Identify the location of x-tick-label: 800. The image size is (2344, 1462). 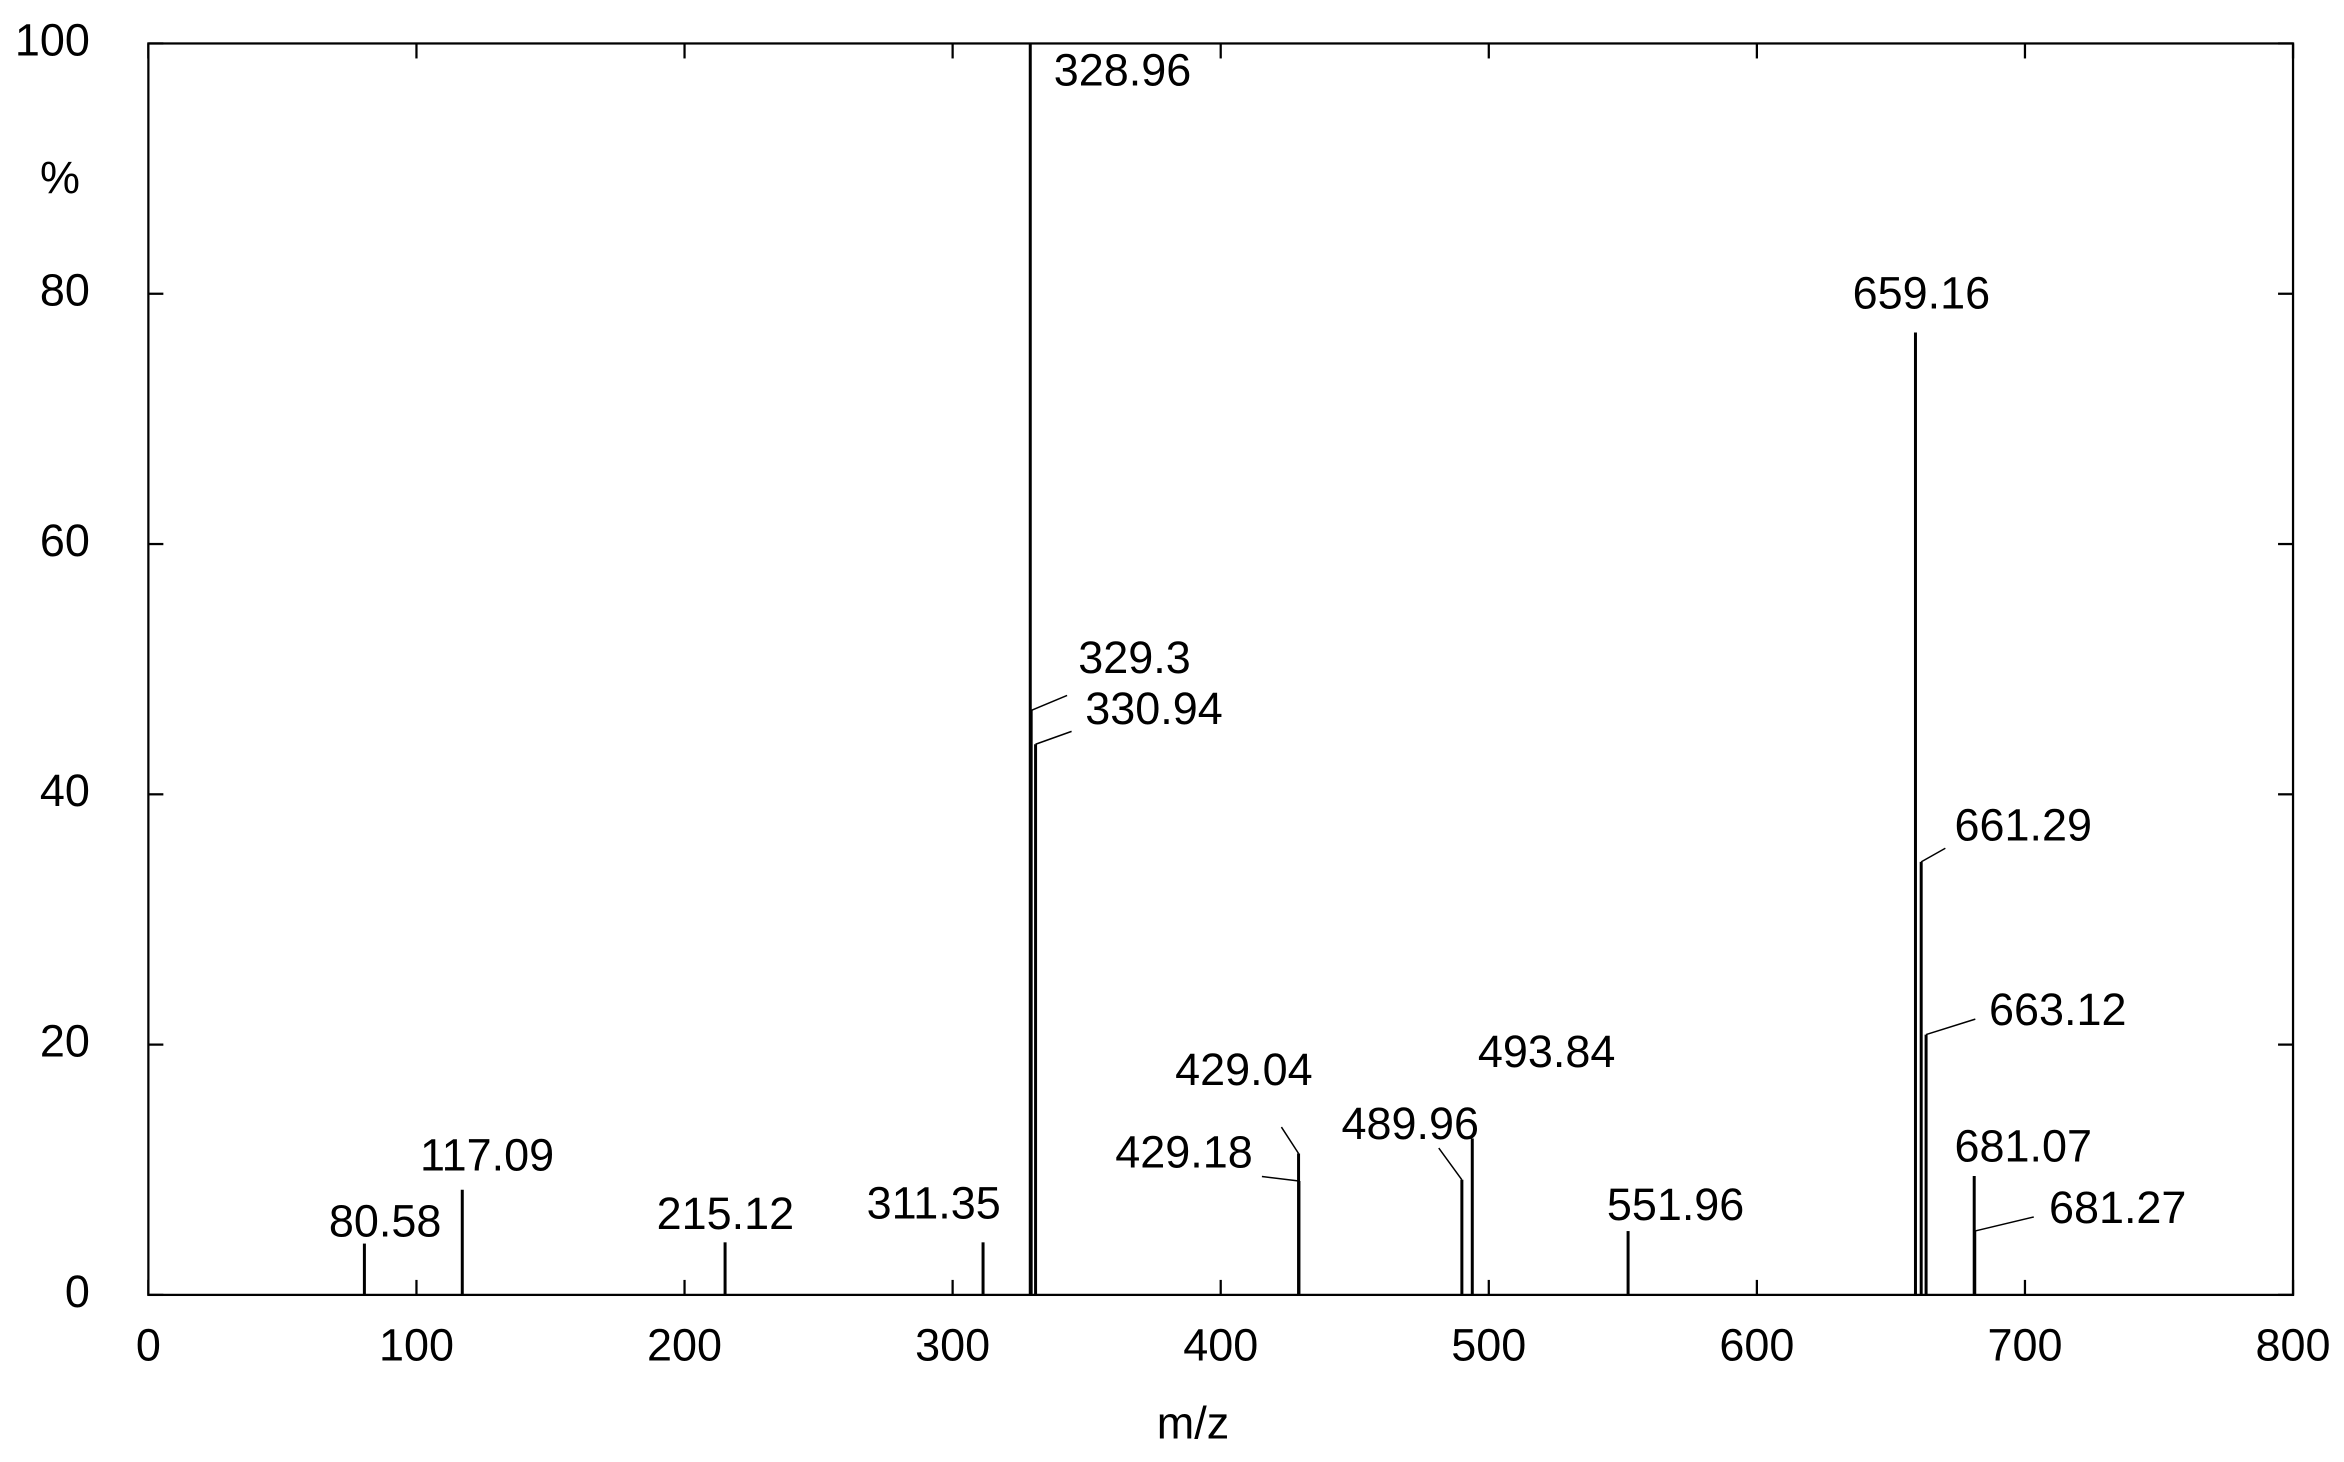
(2293, 1345).